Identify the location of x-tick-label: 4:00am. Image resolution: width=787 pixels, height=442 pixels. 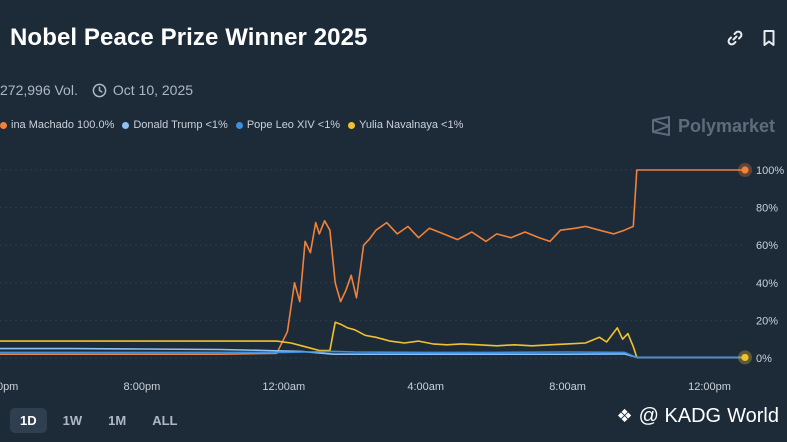
(425, 387).